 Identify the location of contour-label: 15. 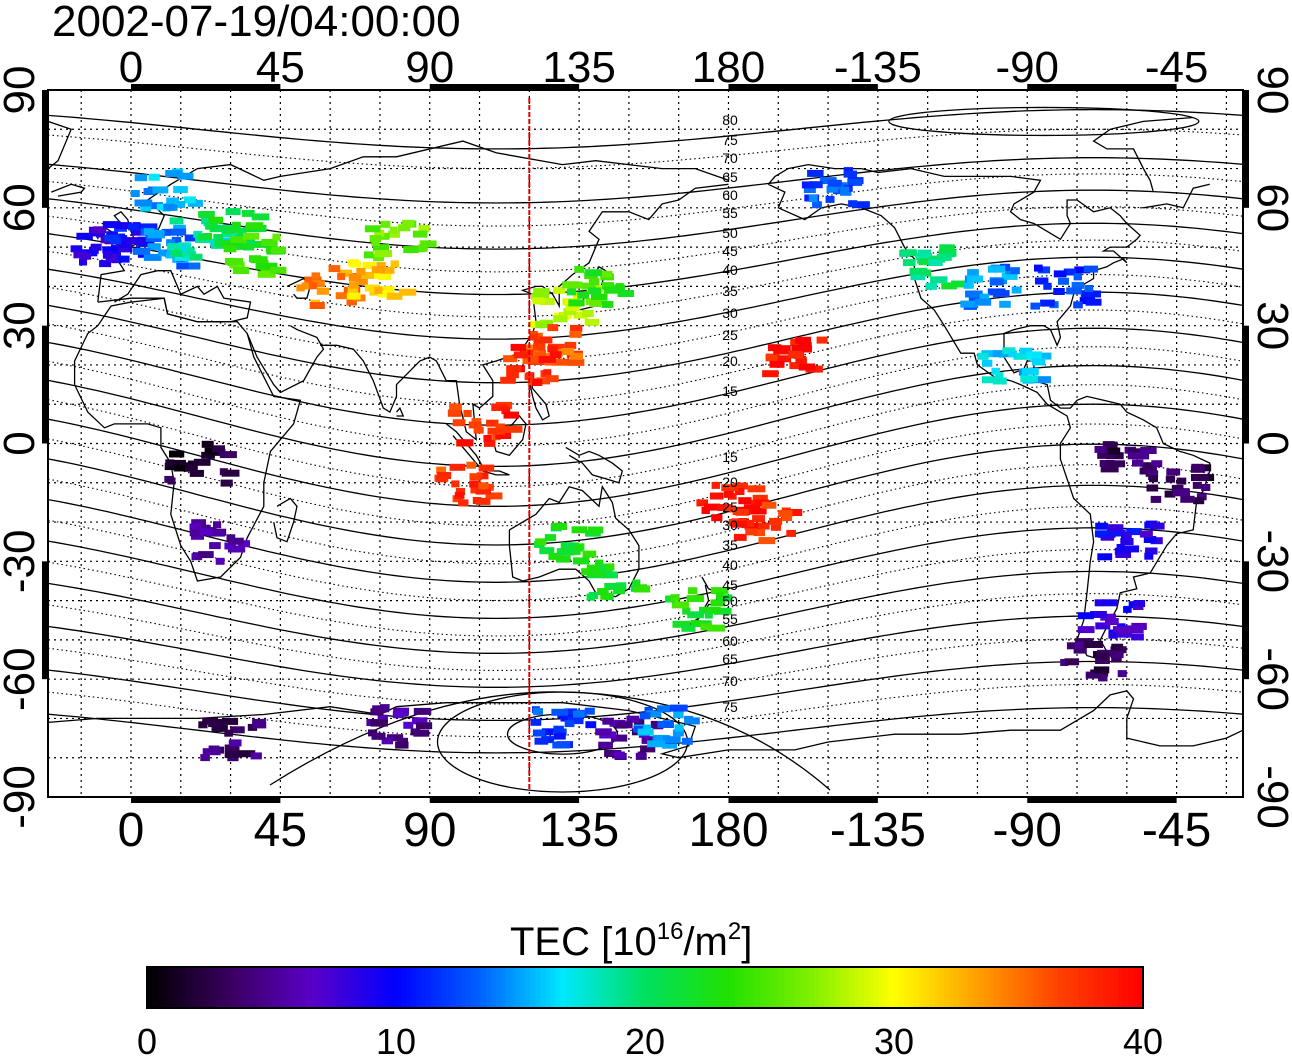
(730, 457).